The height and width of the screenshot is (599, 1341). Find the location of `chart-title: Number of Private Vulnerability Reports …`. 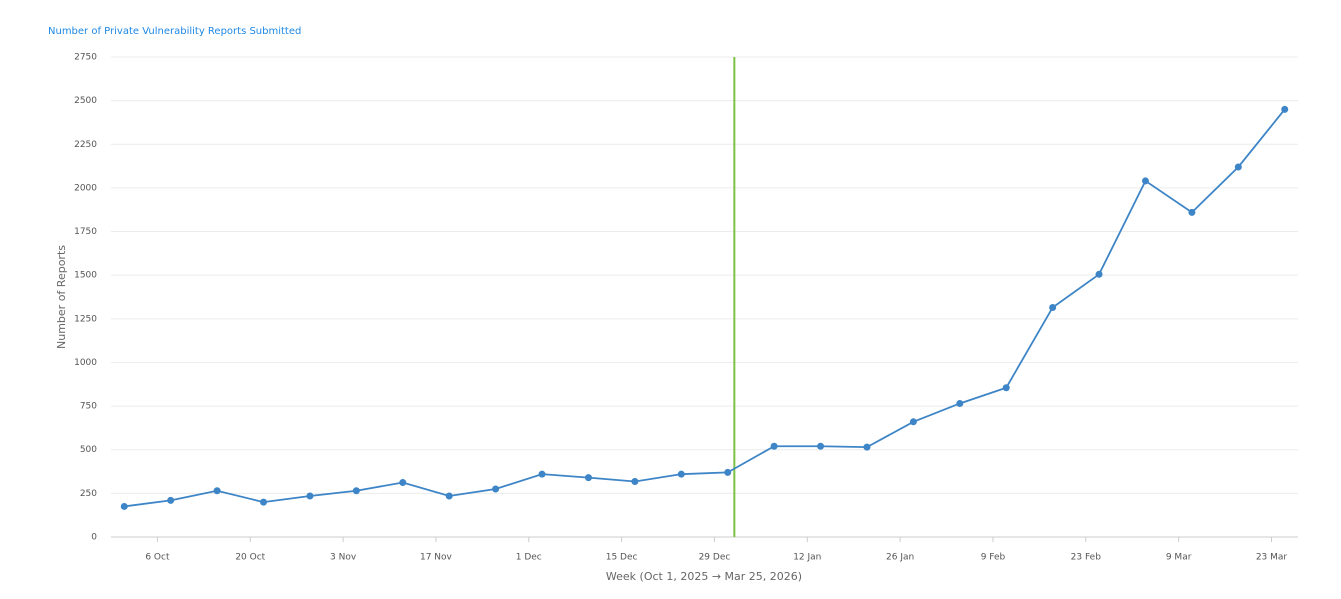

chart-title: Number of Private Vulnerability Reports … is located at coordinates (174, 31).